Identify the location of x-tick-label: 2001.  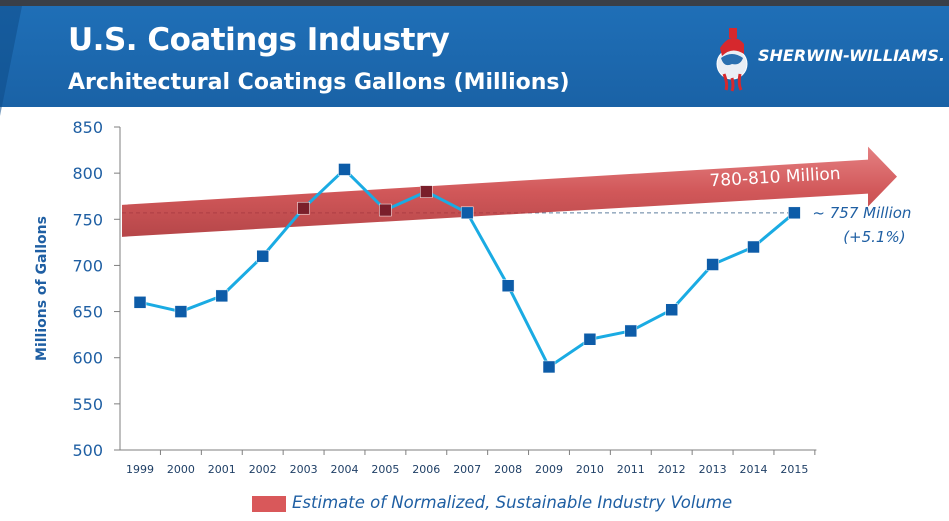
(222, 469).